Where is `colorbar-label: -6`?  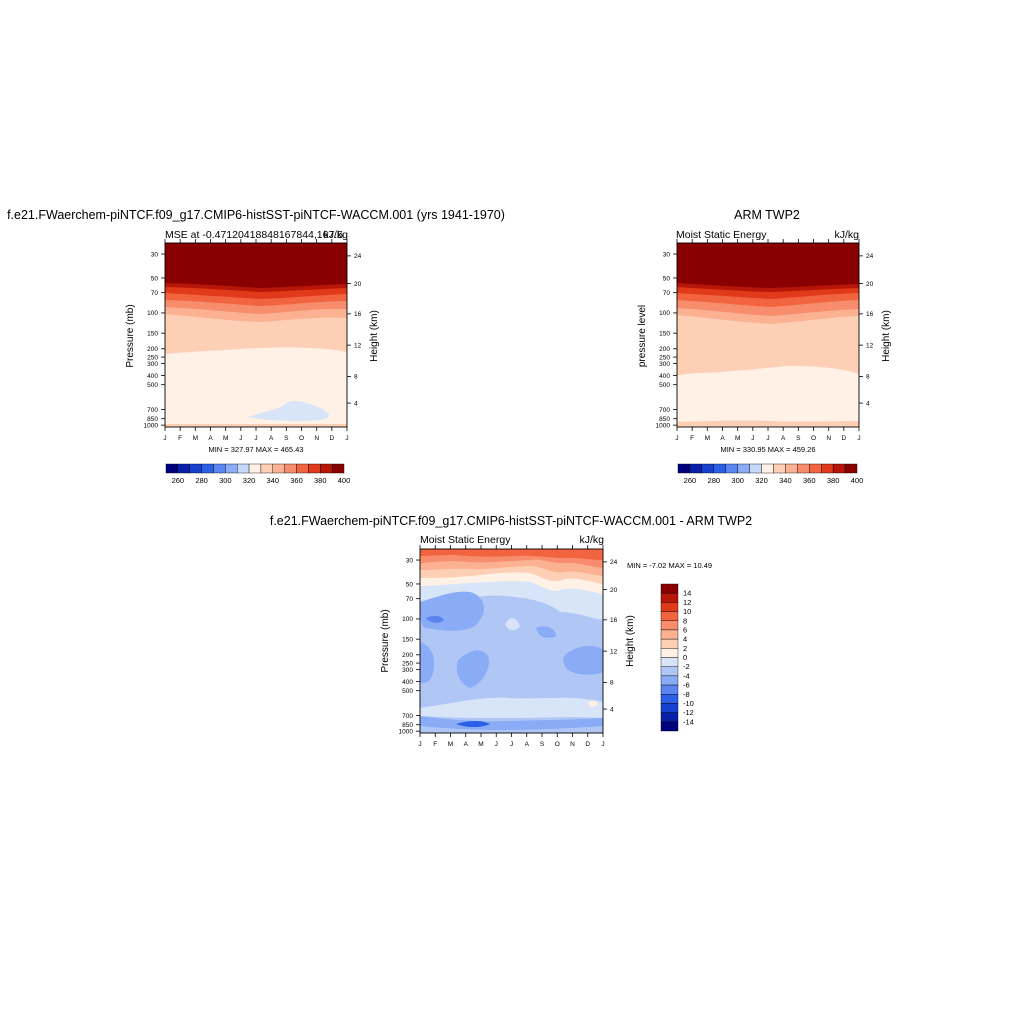
colorbar-label: -6 is located at coordinates (686, 685).